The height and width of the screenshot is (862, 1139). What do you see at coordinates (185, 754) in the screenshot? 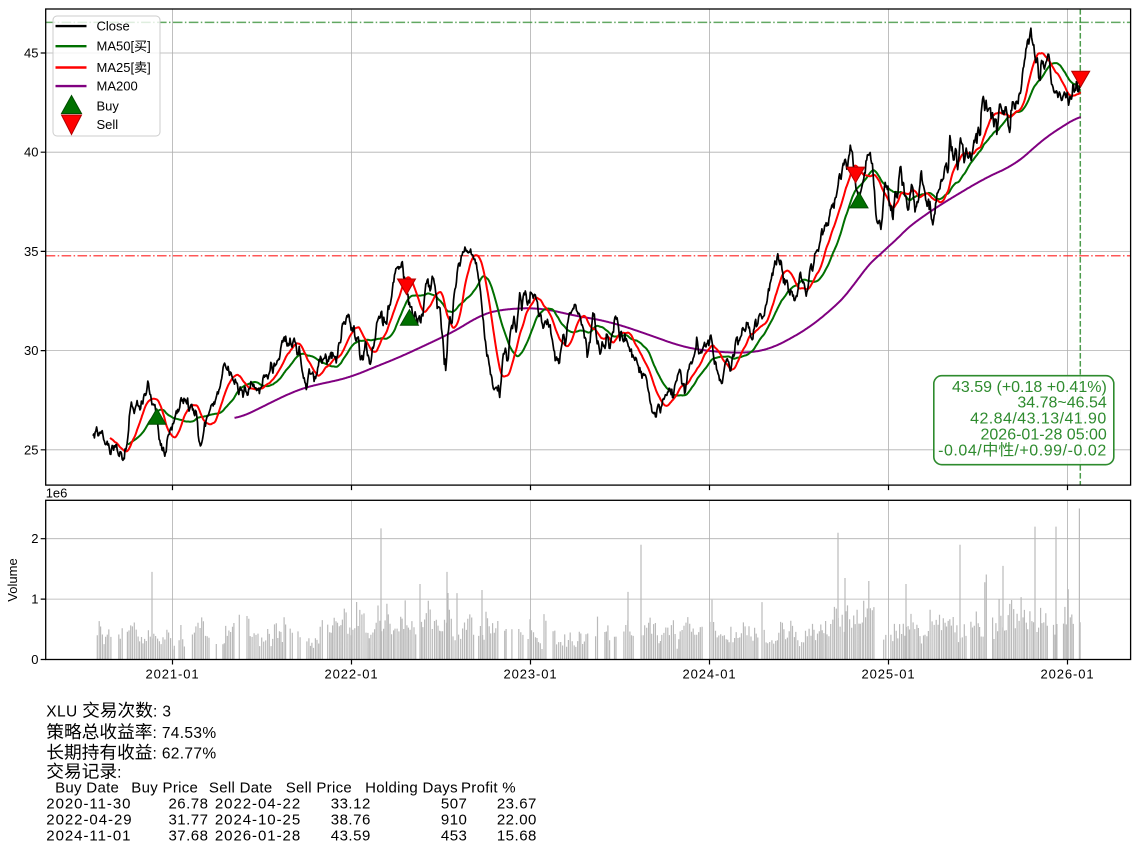
I see `svg-text:: 62.77%: : 62.77%` at bounding box center [185, 754].